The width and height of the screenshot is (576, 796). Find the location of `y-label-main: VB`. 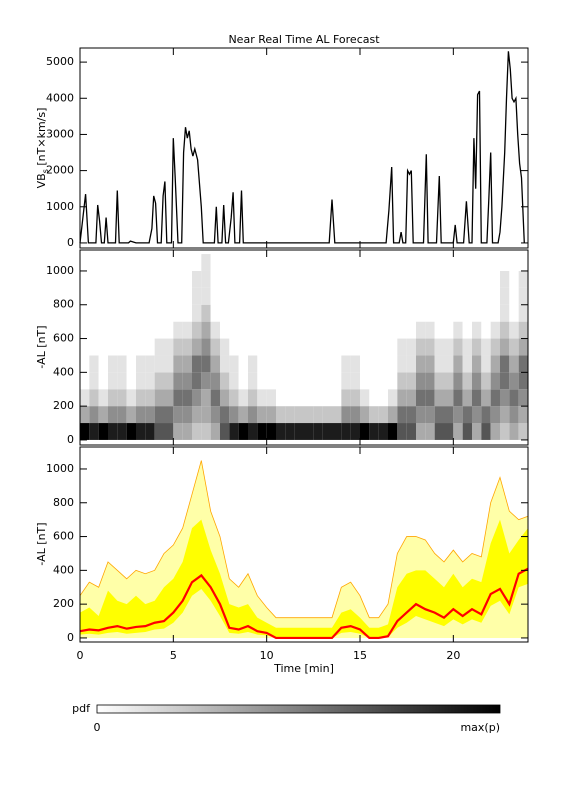

y-label-main: VB is located at coordinates (41, 180).